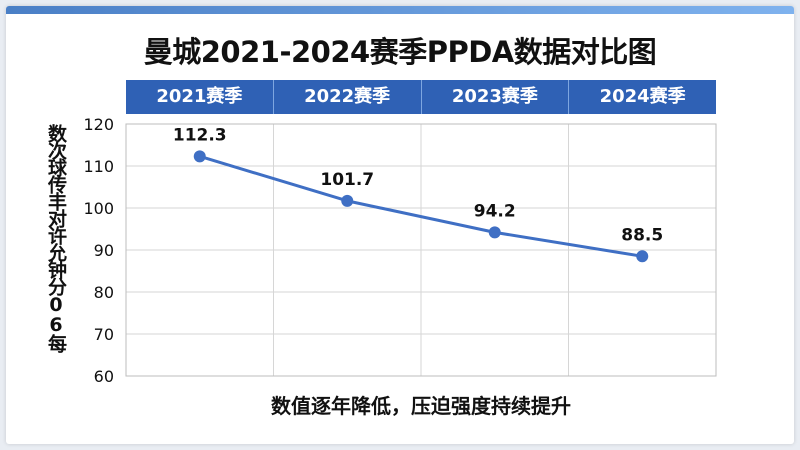 Image resolution: width=800 pixels, height=450 pixels. What do you see at coordinates (400, 52) in the screenshot?
I see `chart-title: 曼城2021-2024赛季PPDA数据对比图` at bounding box center [400, 52].